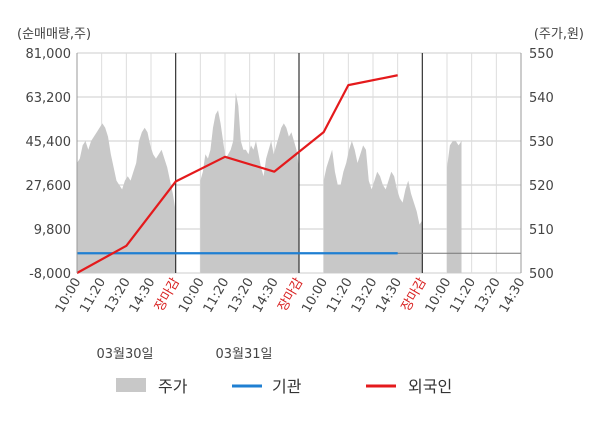 Image resolution: width=600 pixels, height=428 pixels. What do you see at coordinates (49, 186) in the screenshot?
I see `y-left-tick-label: 27,600` at bounding box center [49, 186].